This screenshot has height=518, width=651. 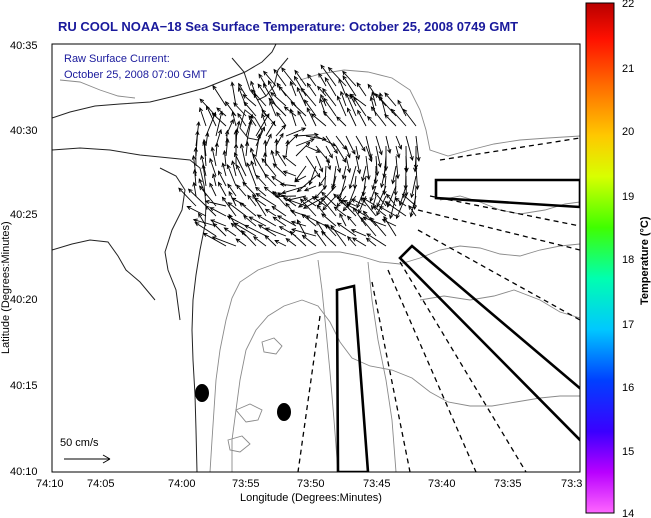 What do you see at coordinates (571, 484) in the screenshot?
I see `x-tick-label: 73:3` at bounding box center [571, 484].